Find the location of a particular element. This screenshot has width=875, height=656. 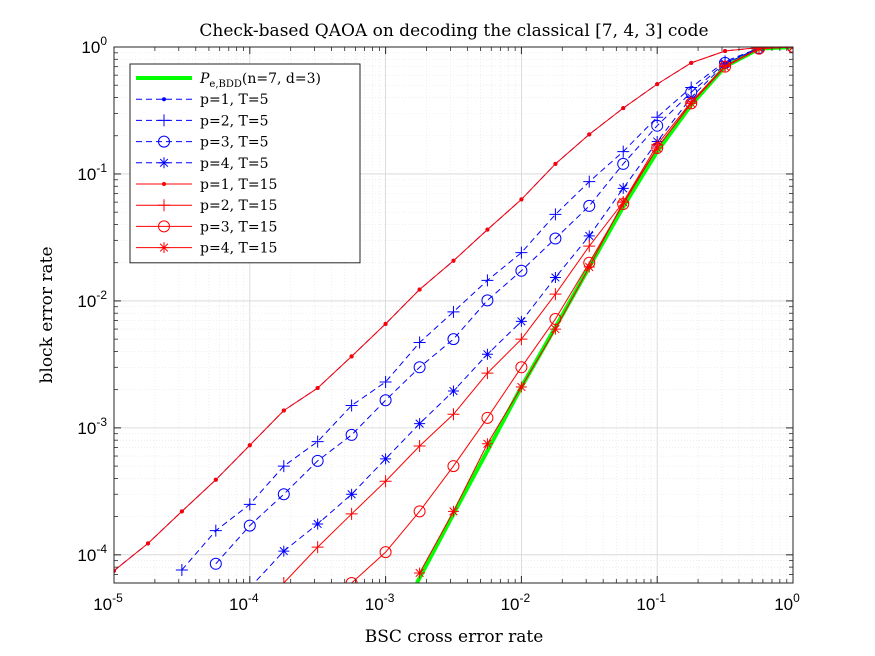

legend-label: Pe,BDD(n=7, d=3) is located at coordinates (260, 80).